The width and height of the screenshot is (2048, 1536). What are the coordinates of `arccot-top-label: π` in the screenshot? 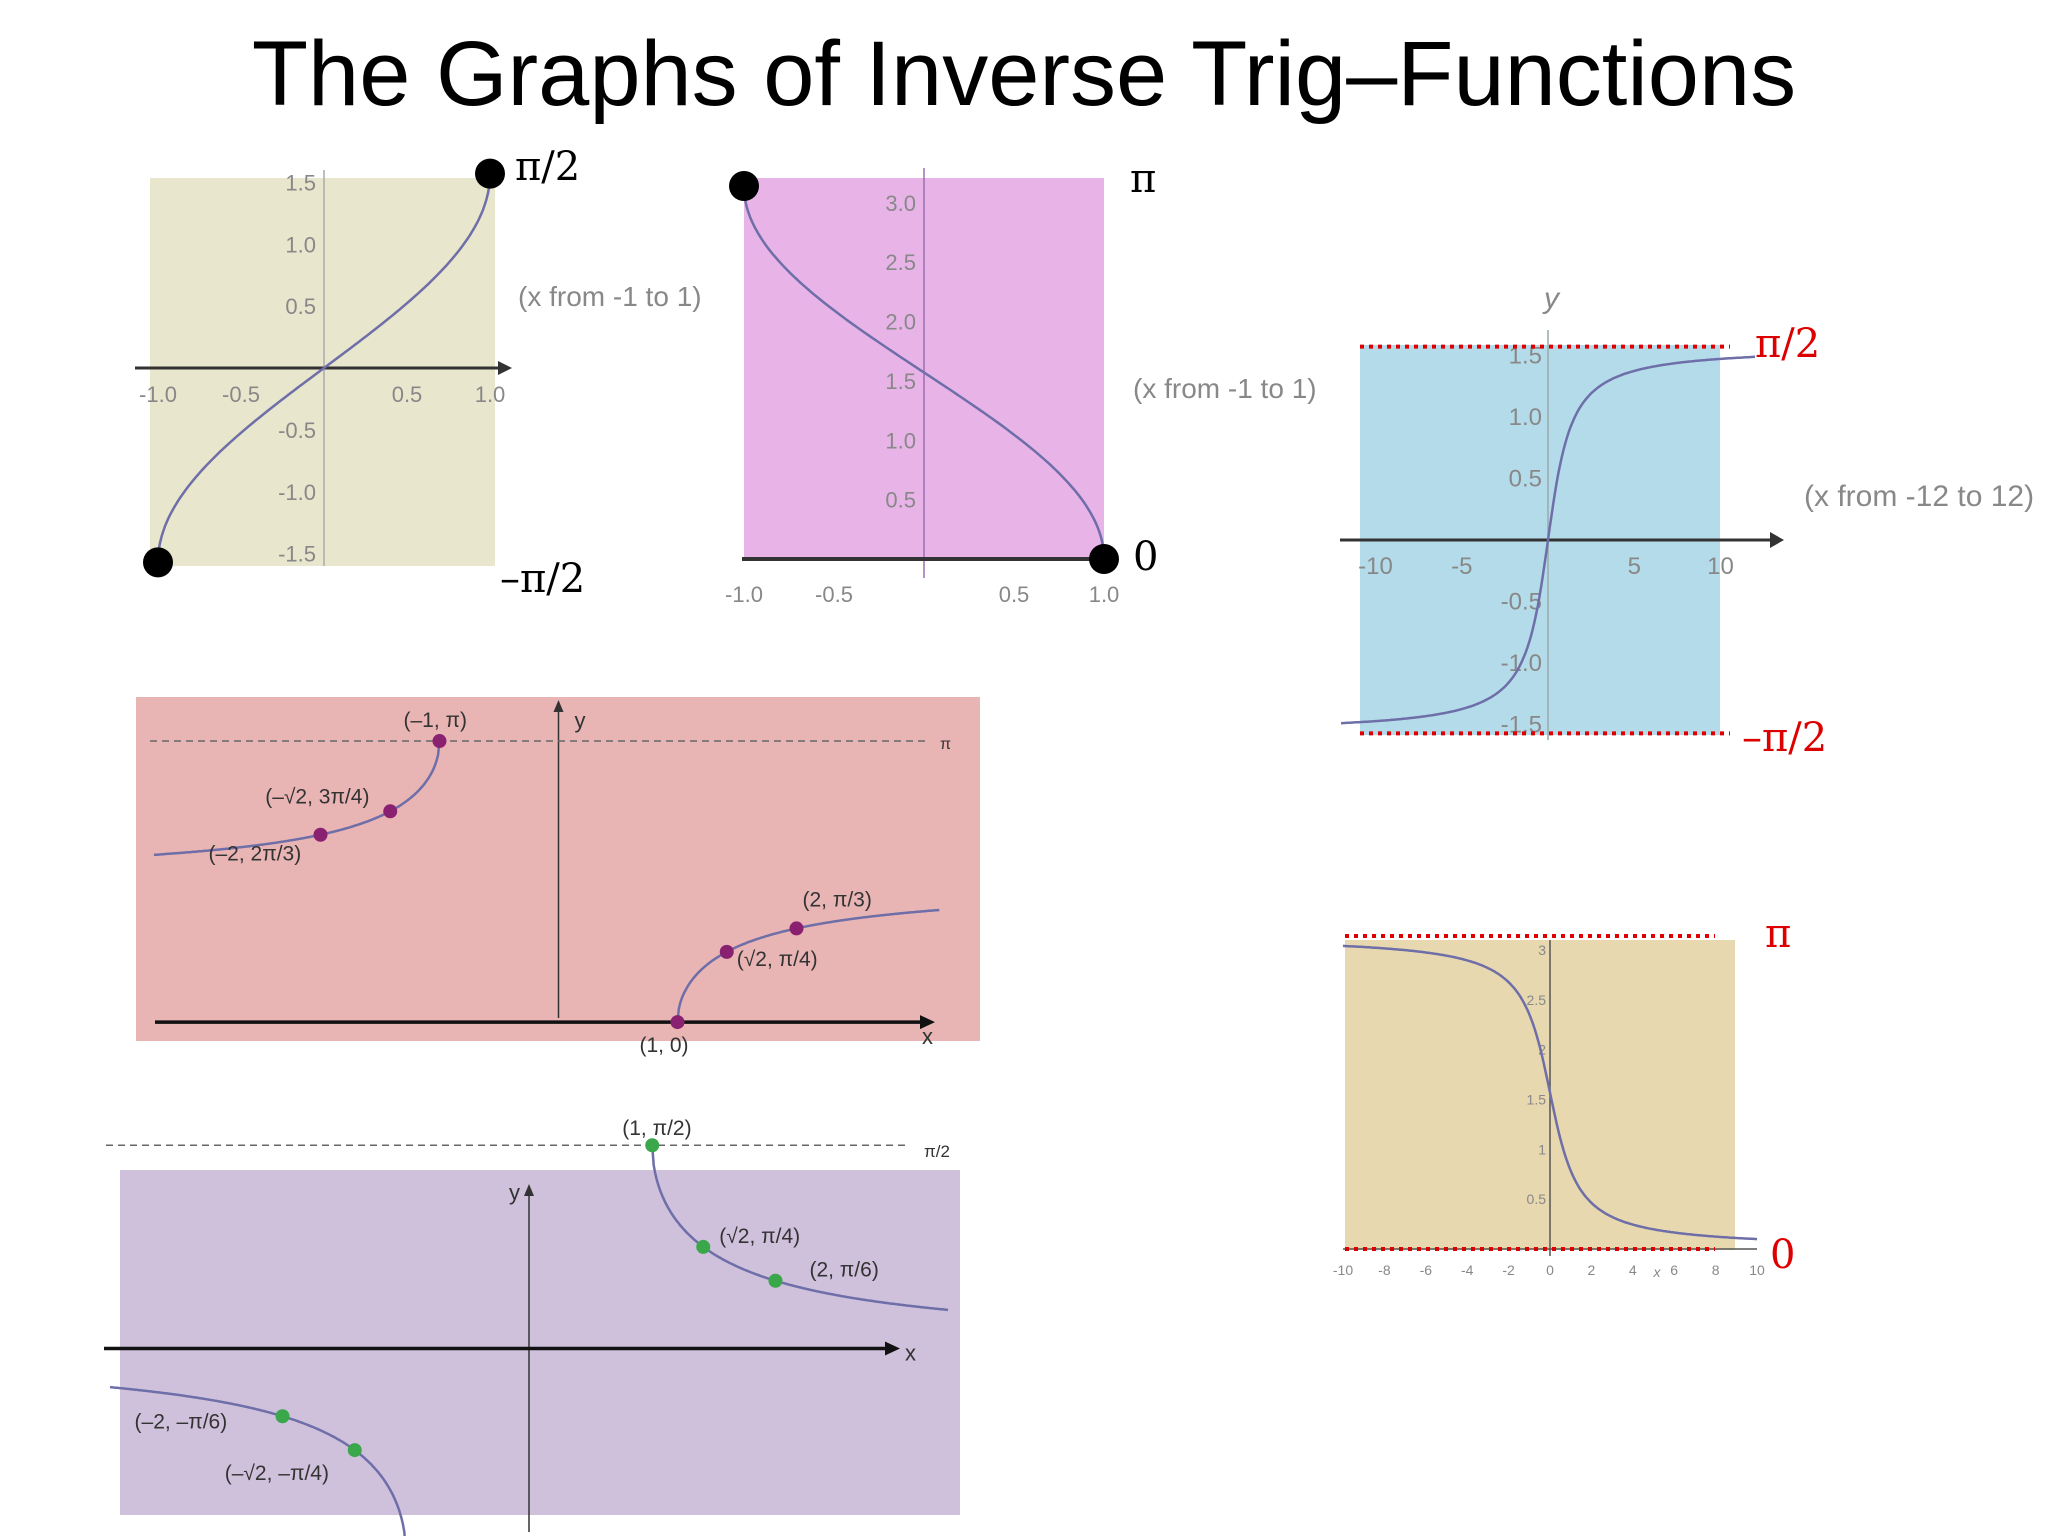 It's located at (1778, 934).